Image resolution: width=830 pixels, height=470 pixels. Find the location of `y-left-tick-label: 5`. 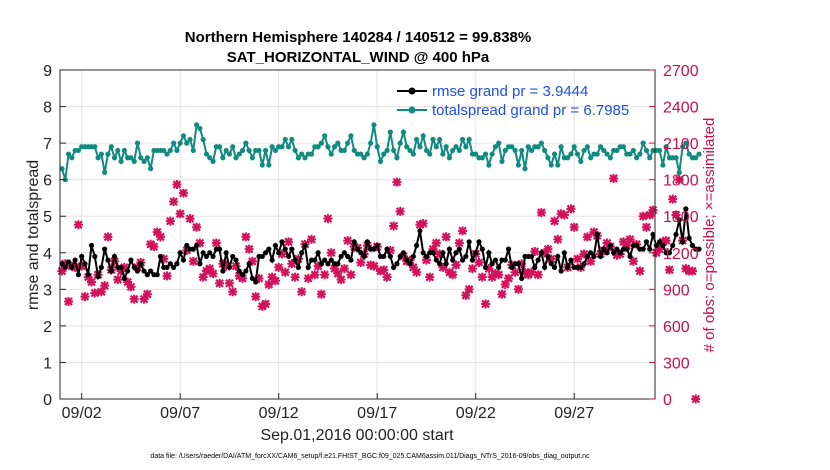

y-left-tick-label: 5 is located at coordinates (47, 217).